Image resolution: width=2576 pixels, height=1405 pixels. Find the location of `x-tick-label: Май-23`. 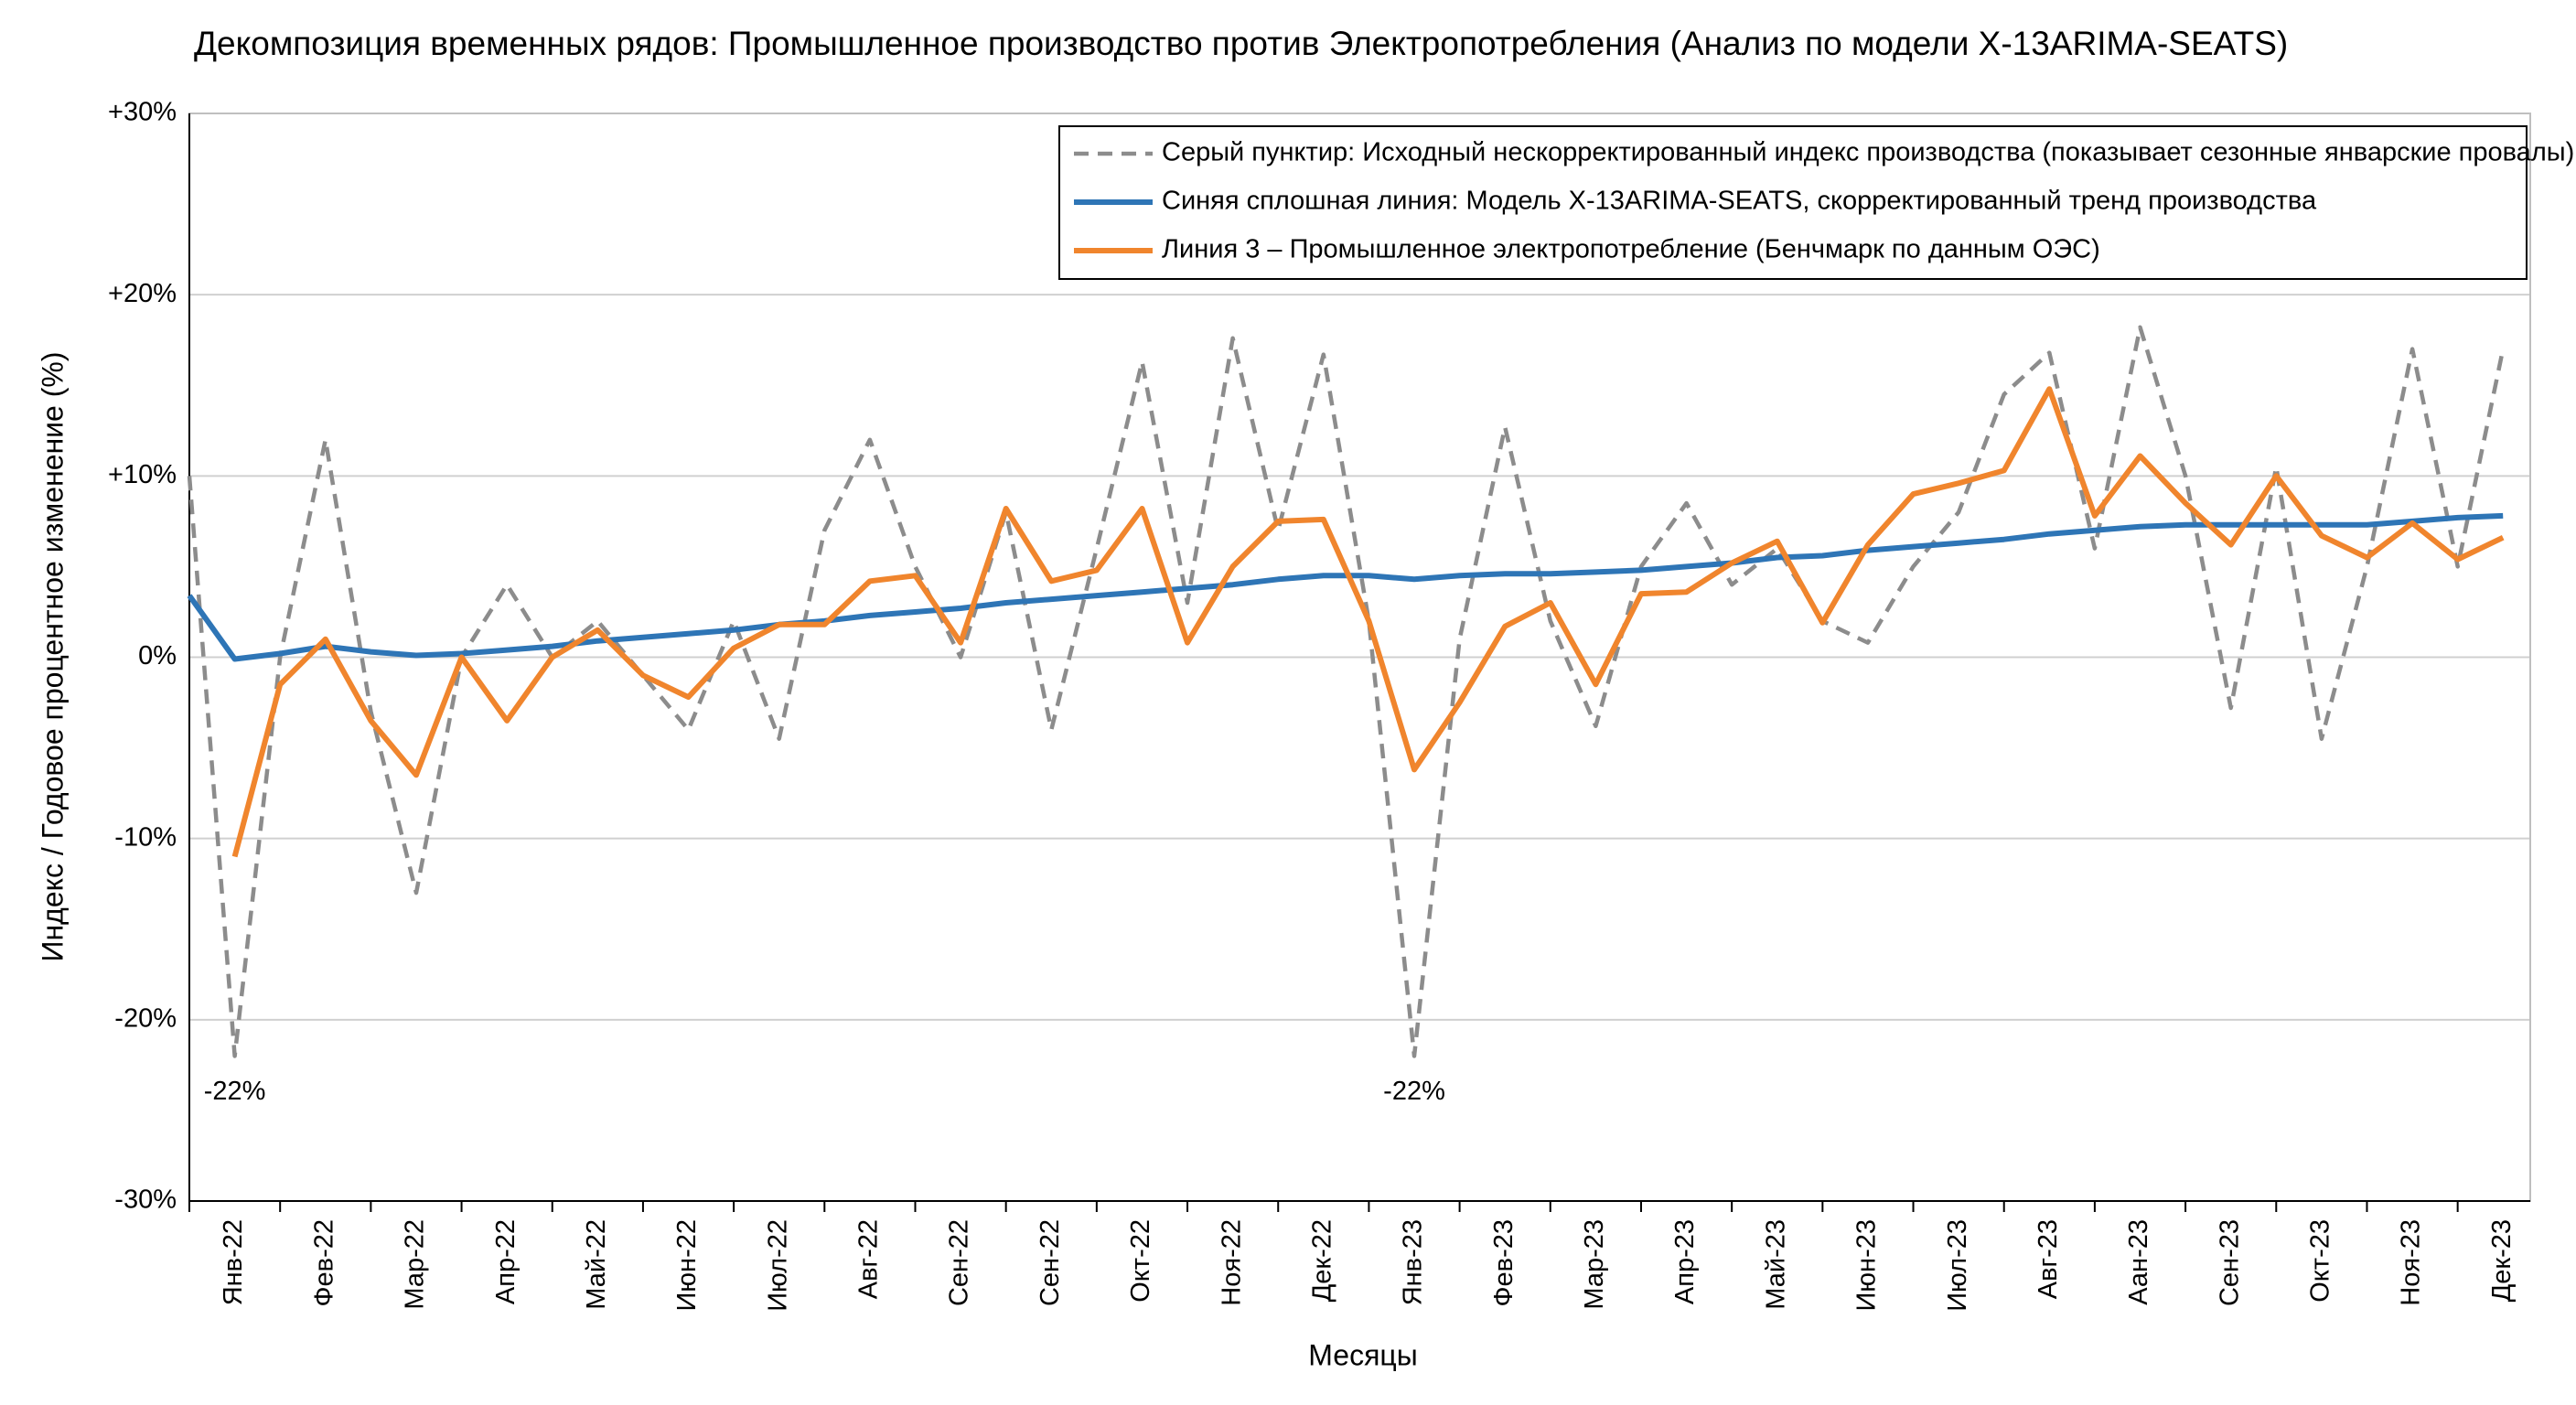

x-tick-label: Май-23 is located at coordinates (1775, 1264).